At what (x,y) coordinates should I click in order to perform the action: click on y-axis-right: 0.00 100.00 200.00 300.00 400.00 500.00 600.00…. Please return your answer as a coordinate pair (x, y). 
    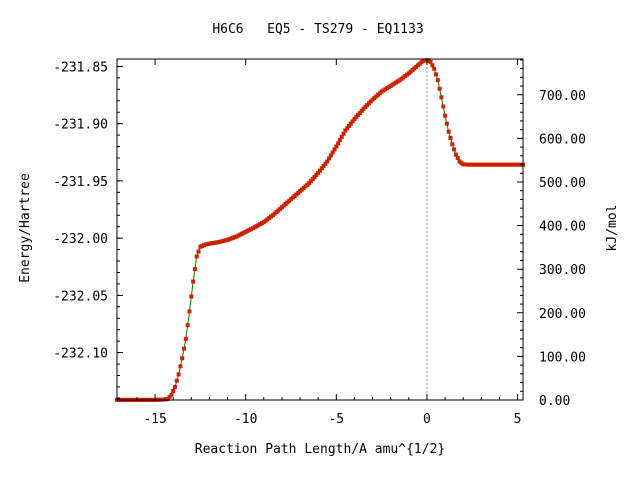
    Looking at the image, I should click on (551, 234).